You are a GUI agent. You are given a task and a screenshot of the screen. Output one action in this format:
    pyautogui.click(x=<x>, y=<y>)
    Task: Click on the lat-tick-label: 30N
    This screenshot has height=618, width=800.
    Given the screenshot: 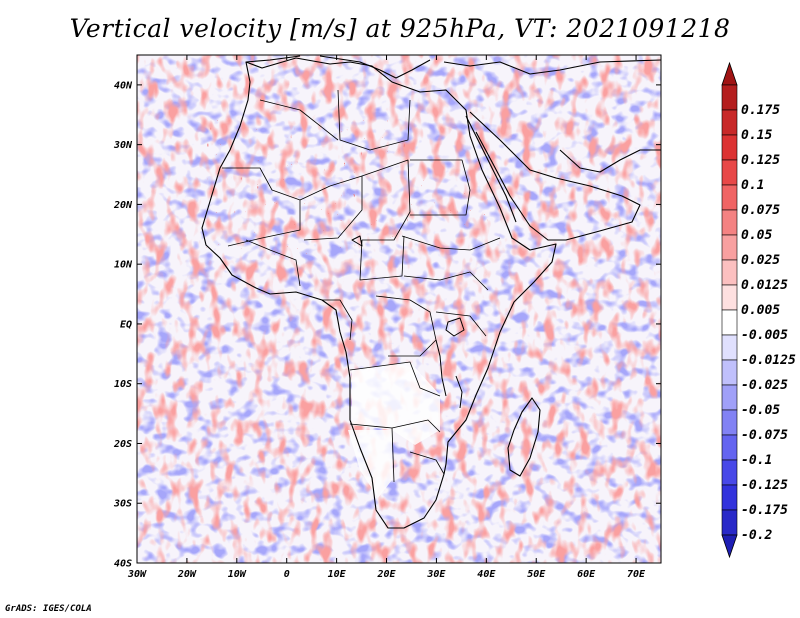 What is the action you would take?
    pyautogui.click(x=123, y=145)
    